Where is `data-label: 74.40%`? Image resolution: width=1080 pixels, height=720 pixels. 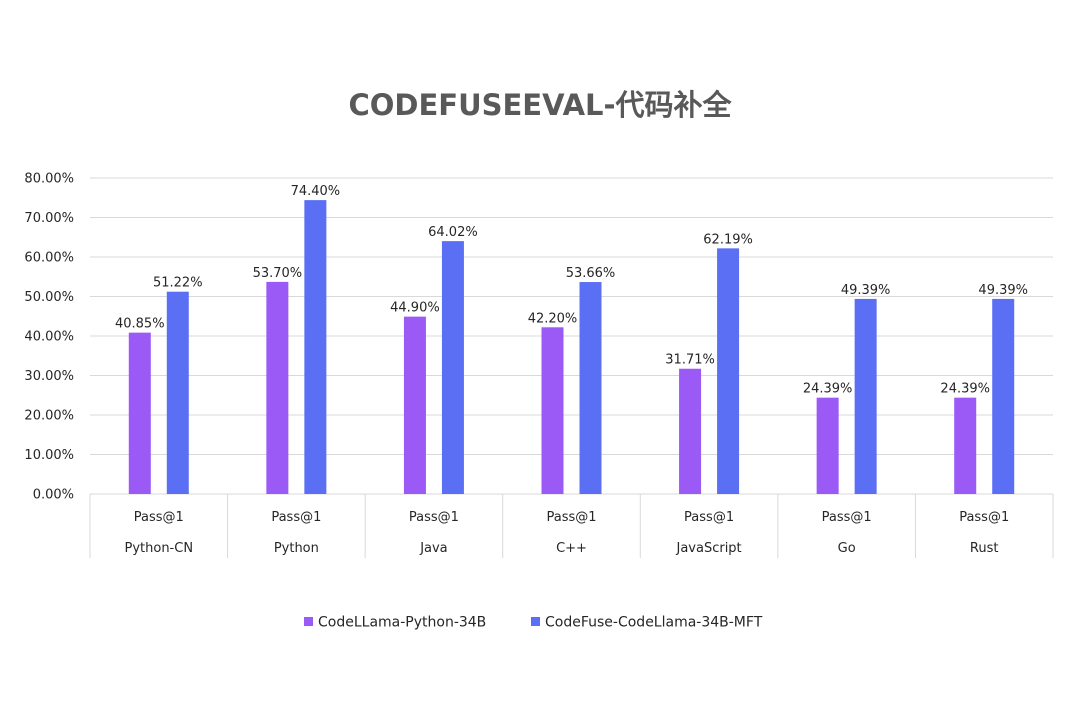
data-label: 74.40% is located at coordinates (316, 191).